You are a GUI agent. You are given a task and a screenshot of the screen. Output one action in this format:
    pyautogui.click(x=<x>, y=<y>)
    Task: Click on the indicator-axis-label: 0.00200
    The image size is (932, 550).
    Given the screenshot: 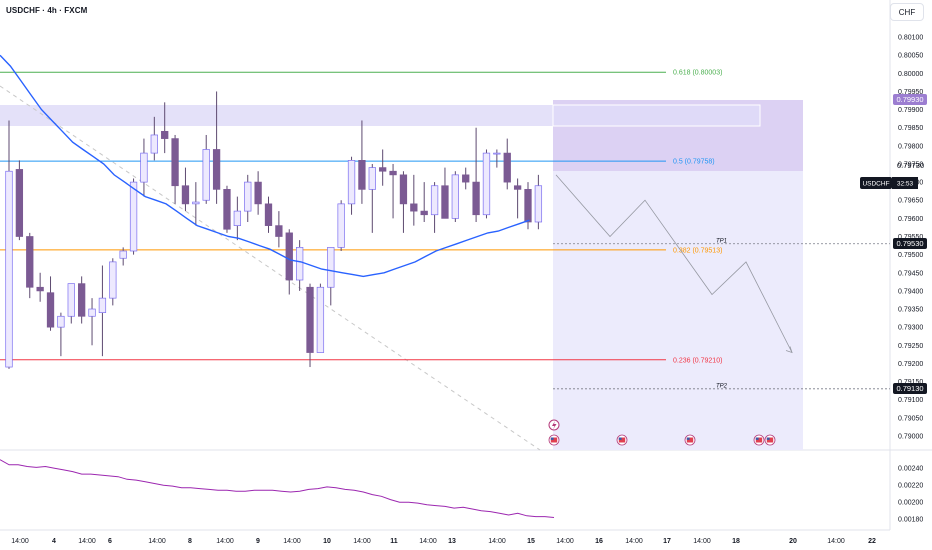 What is the action you would take?
    pyautogui.click(x=910, y=503)
    